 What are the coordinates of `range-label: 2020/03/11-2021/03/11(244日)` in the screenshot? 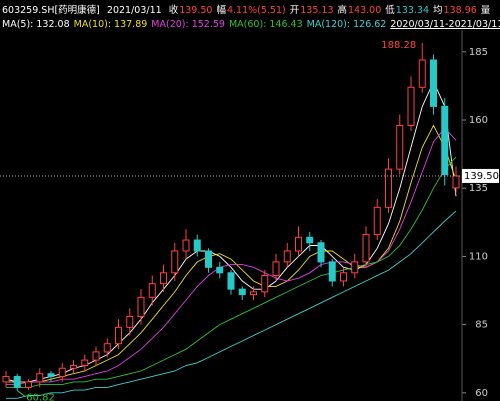 It's located at (445, 24).